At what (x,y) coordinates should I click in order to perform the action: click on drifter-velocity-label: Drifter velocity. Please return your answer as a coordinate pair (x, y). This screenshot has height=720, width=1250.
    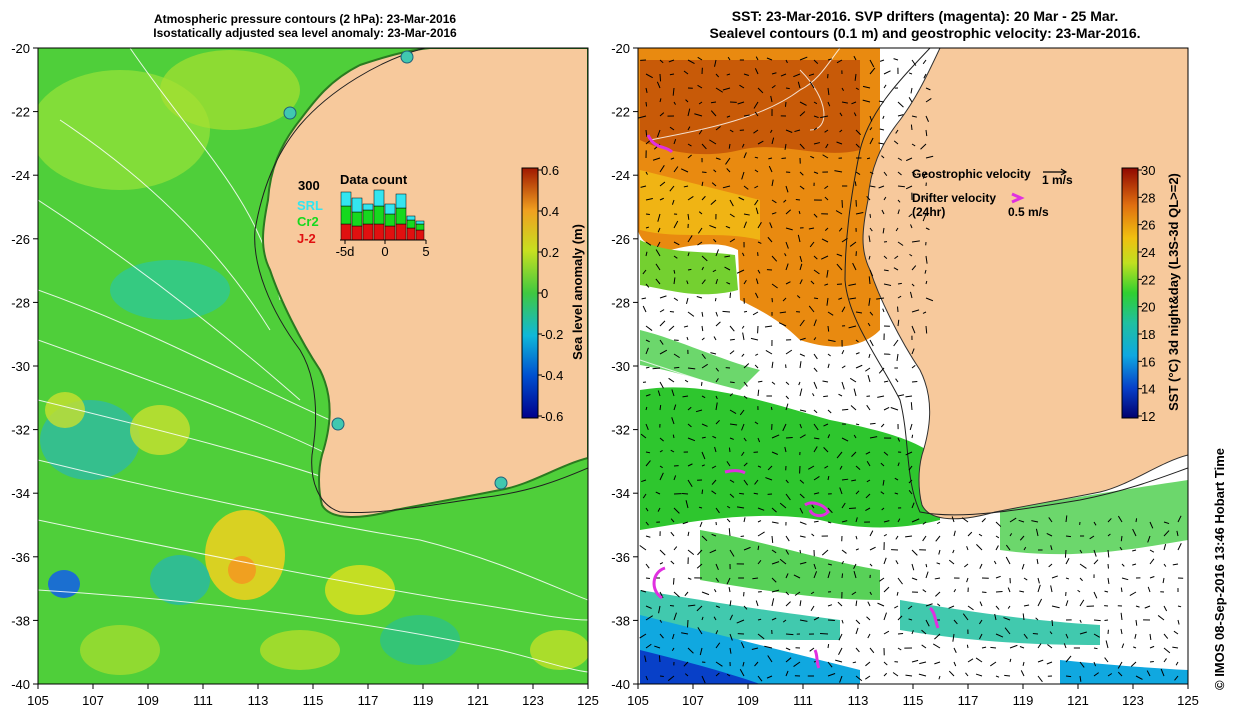
    Looking at the image, I should click on (954, 198).